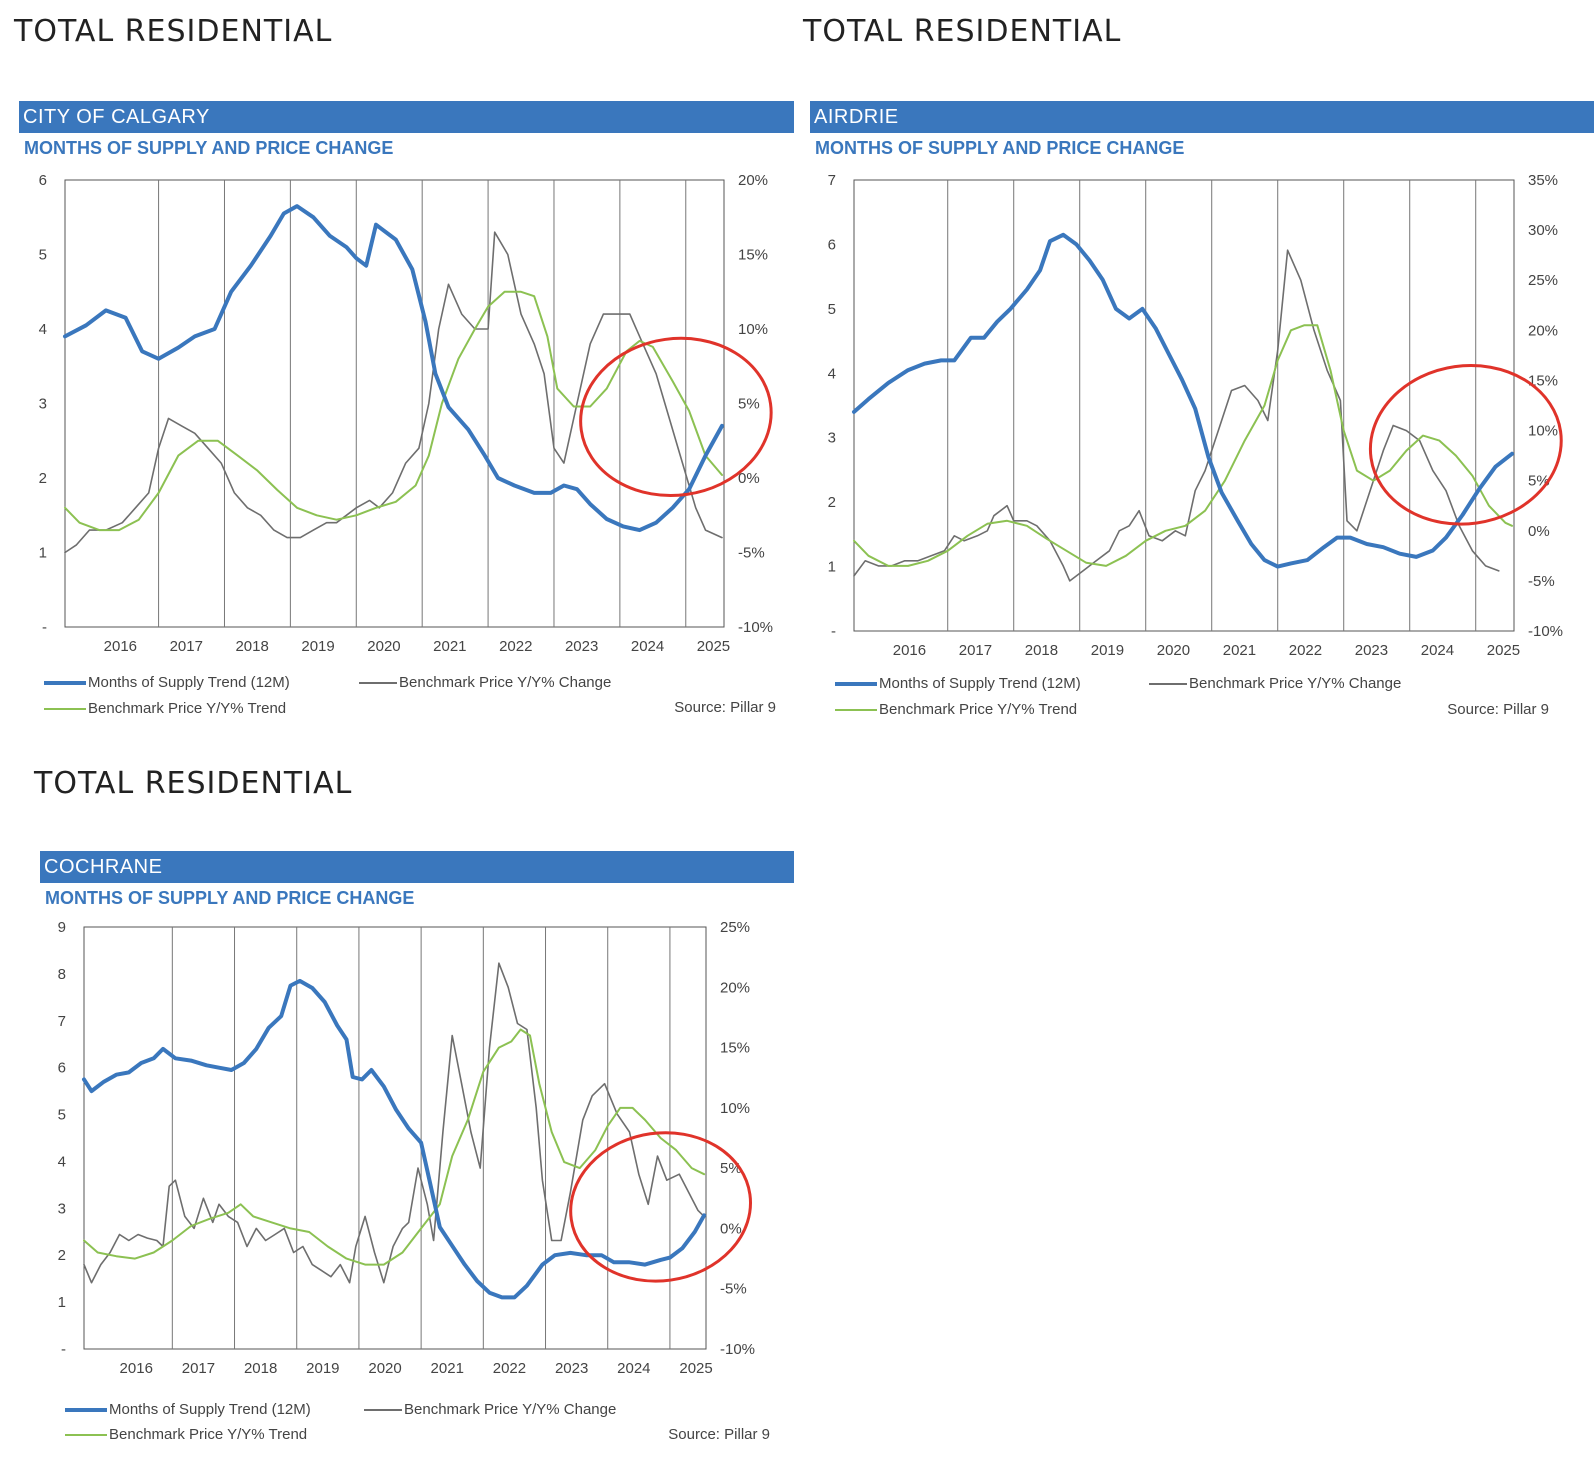 The width and height of the screenshot is (1594, 1464). I want to click on y-left-tick-label: 2, so click(43, 478).